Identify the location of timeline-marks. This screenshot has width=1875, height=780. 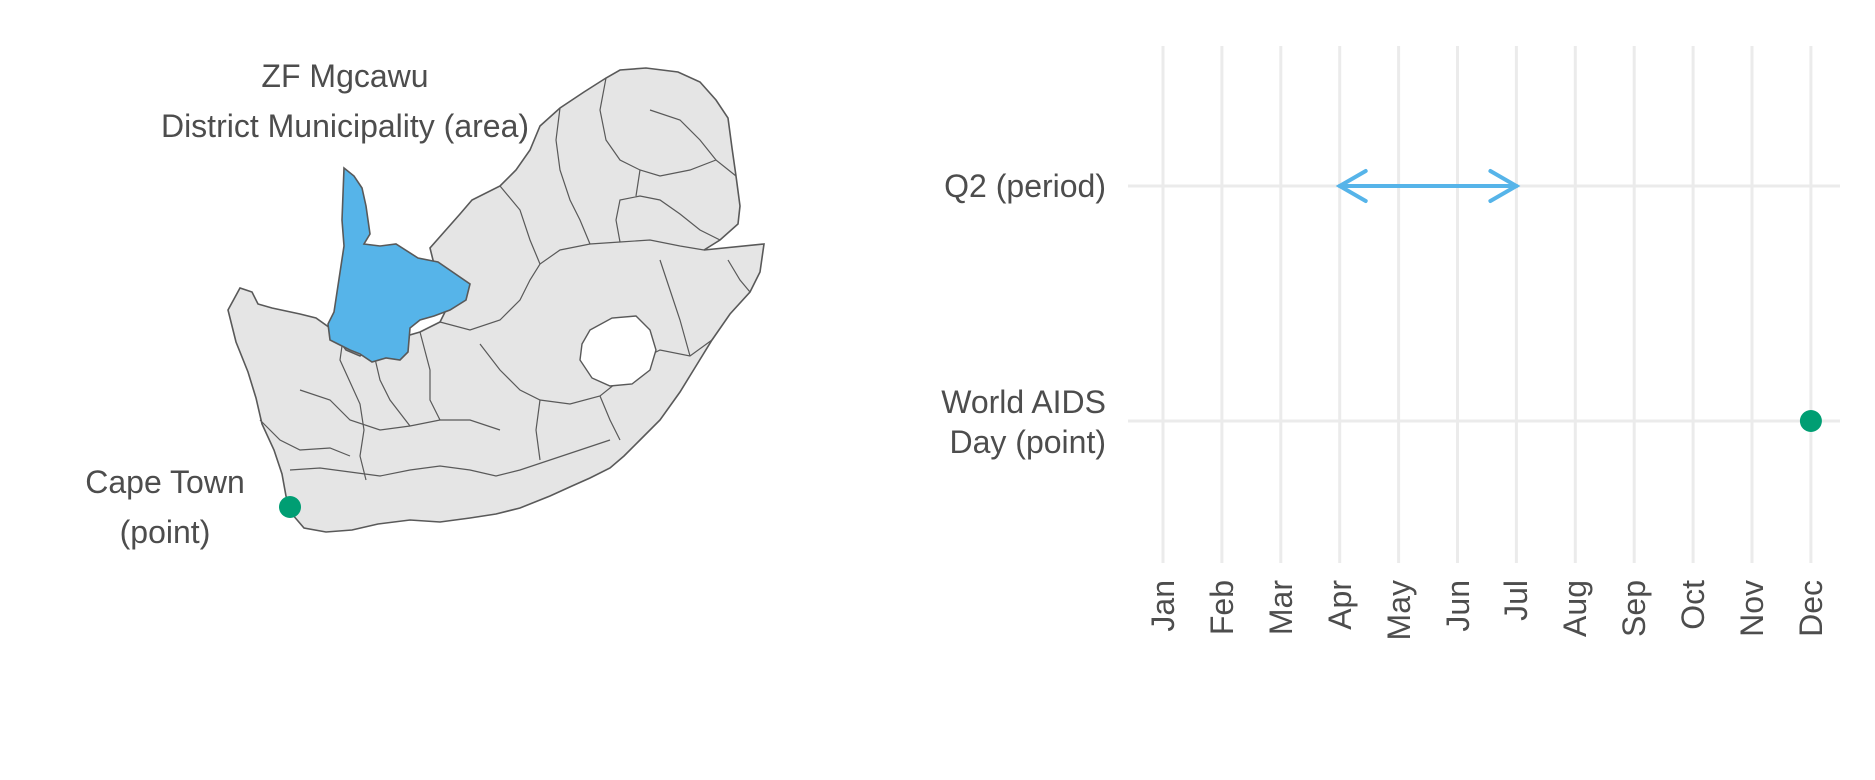
(1578, 300).